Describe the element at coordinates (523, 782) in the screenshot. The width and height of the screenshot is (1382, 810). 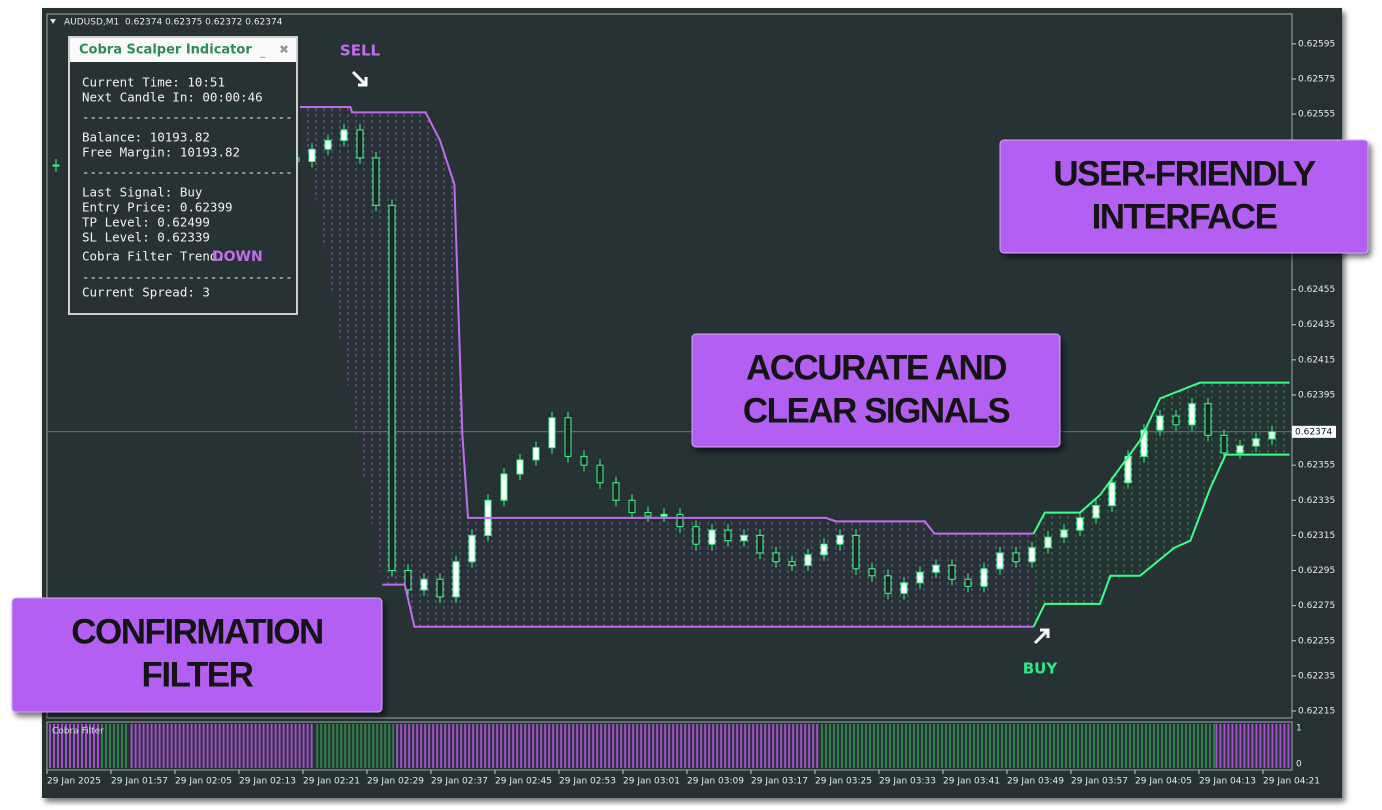
I see `x-tick-label: 29 Jan 02:45` at that location.